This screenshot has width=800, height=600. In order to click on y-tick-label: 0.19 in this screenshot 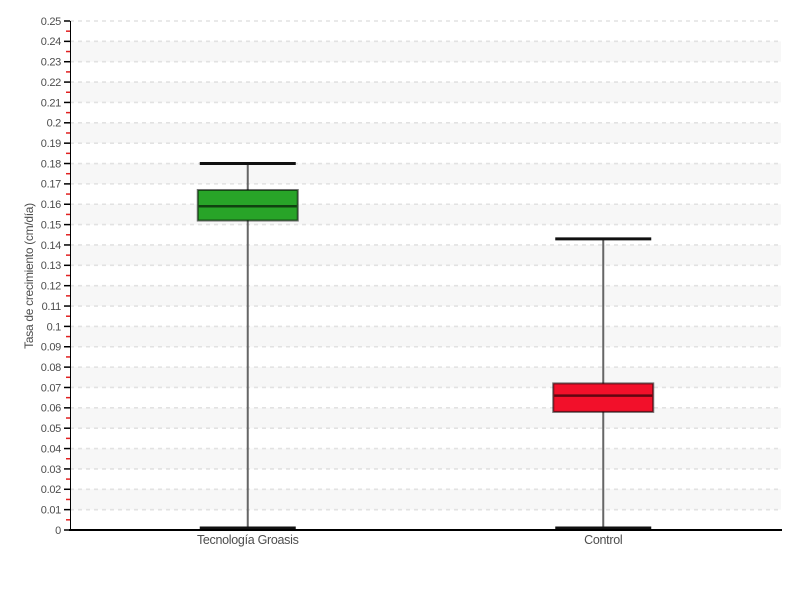, I will do `click(51, 144)`.